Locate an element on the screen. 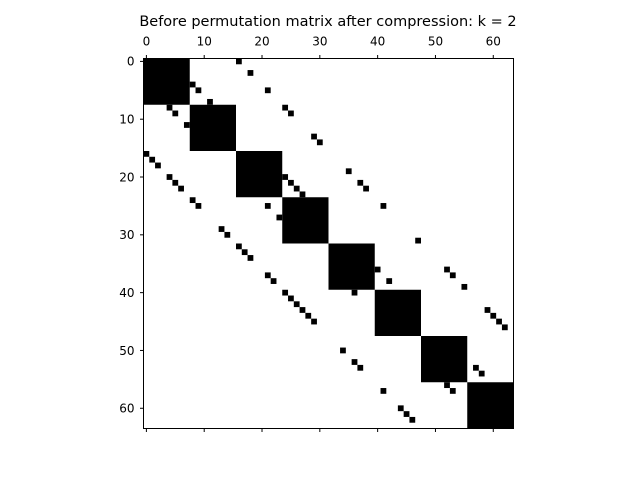  y-tick-label: 50 is located at coordinates (126, 351).